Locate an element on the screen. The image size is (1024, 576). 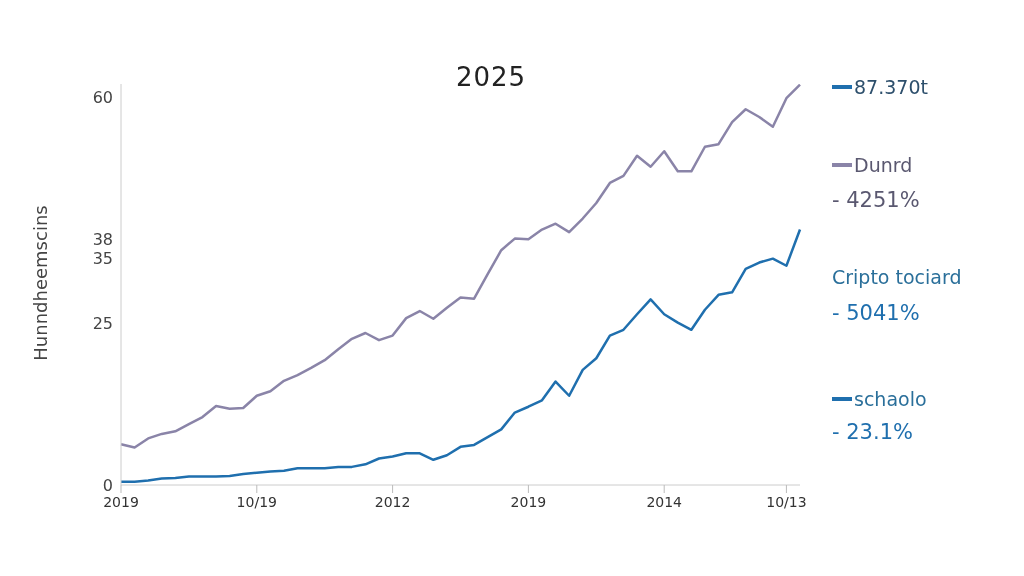
y-tick-label: 38 is located at coordinates (102, 239).